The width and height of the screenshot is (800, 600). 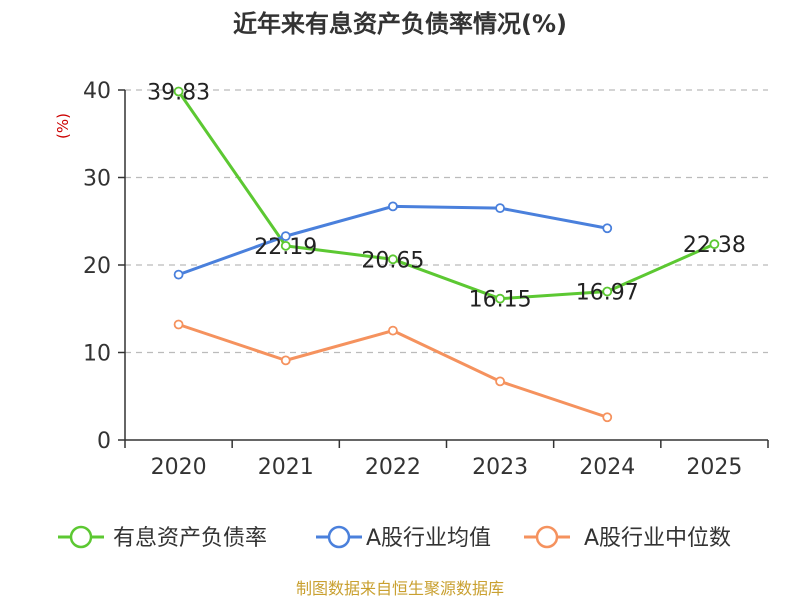 I want to click on legend: 有息资产负债率 A股行业均值 A股行业中位数, so click(x=394, y=538).